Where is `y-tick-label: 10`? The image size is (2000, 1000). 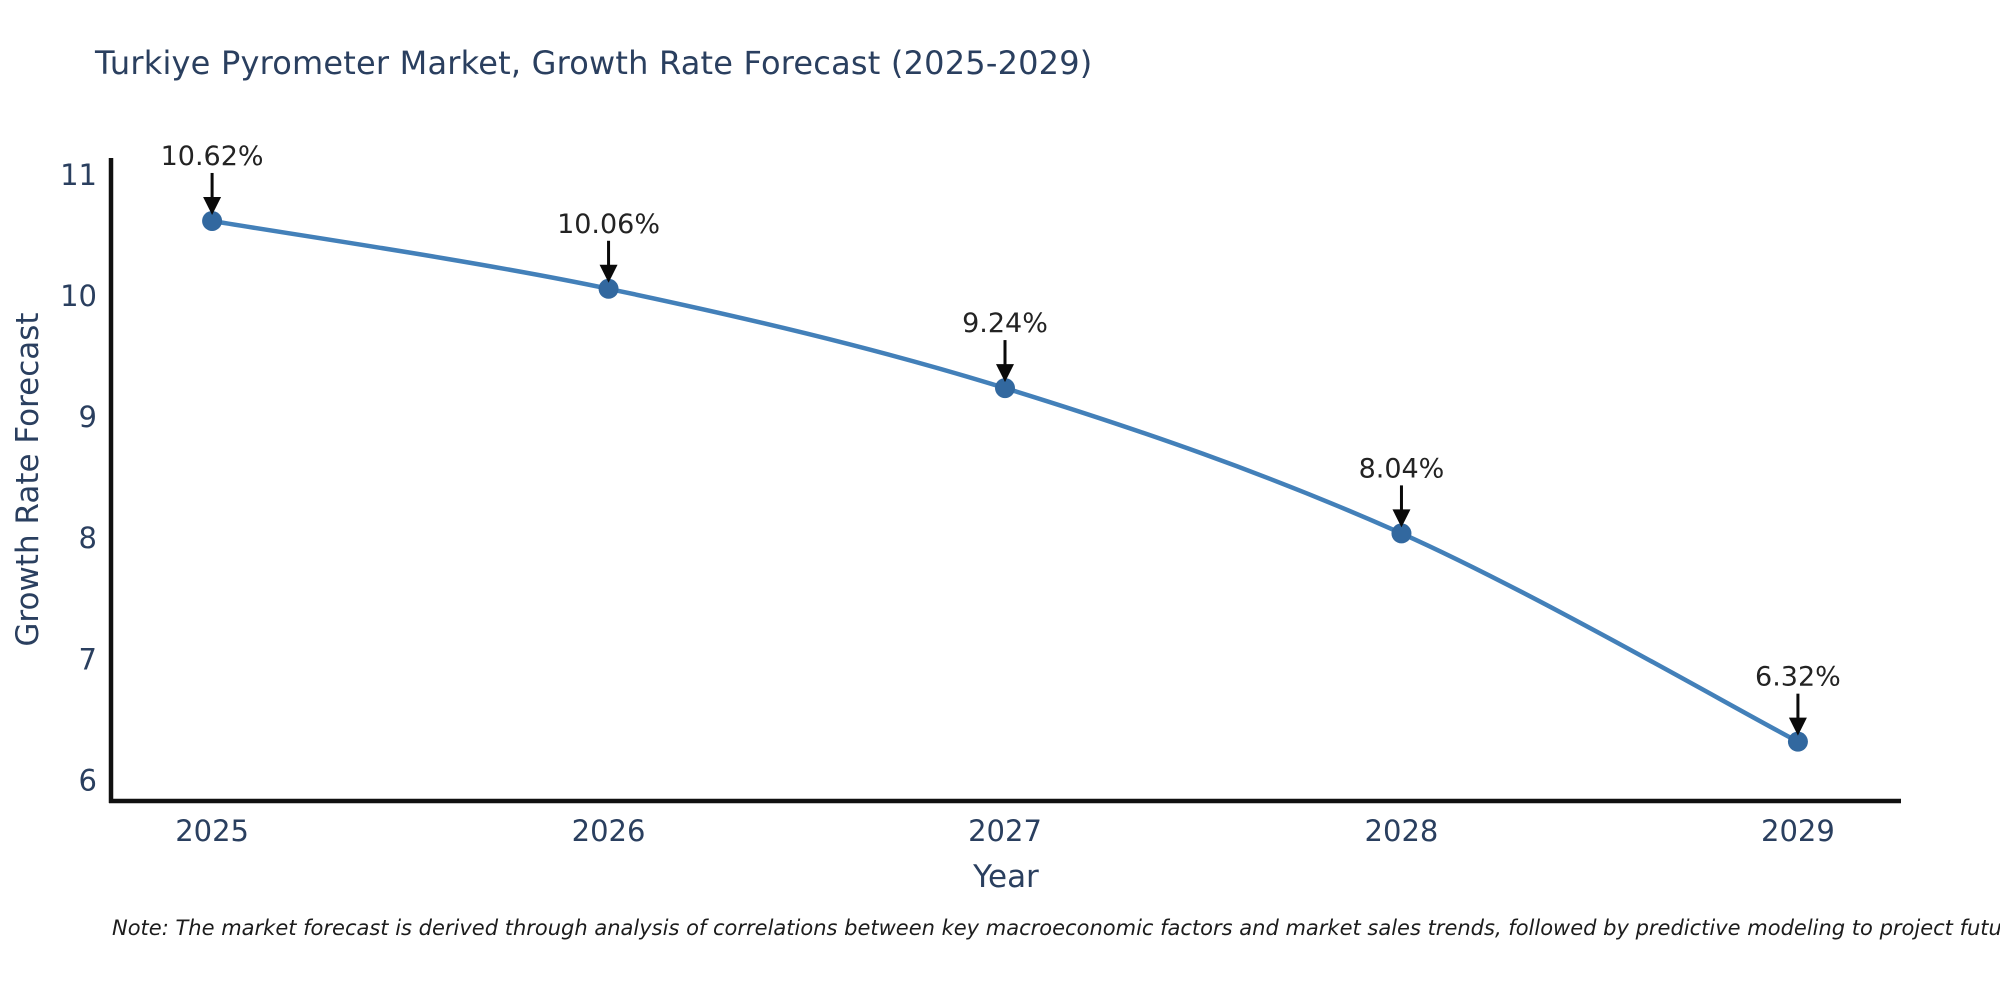 y-tick-label: 10 is located at coordinates (78, 296).